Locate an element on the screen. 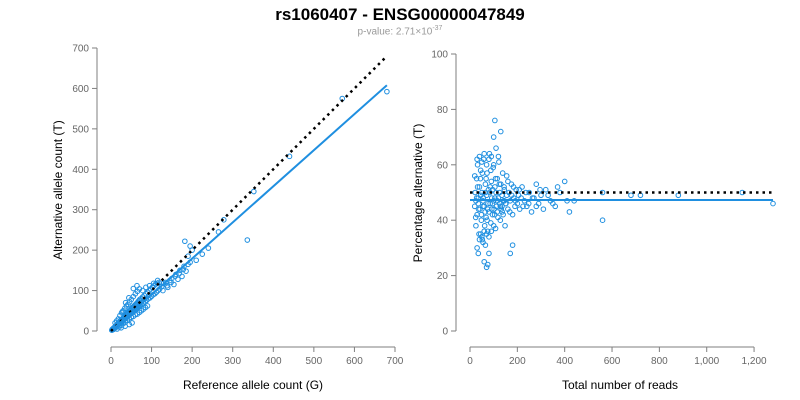 The width and height of the screenshot is (800, 400). left-x-tick-label: 100 is located at coordinates (151, 361).